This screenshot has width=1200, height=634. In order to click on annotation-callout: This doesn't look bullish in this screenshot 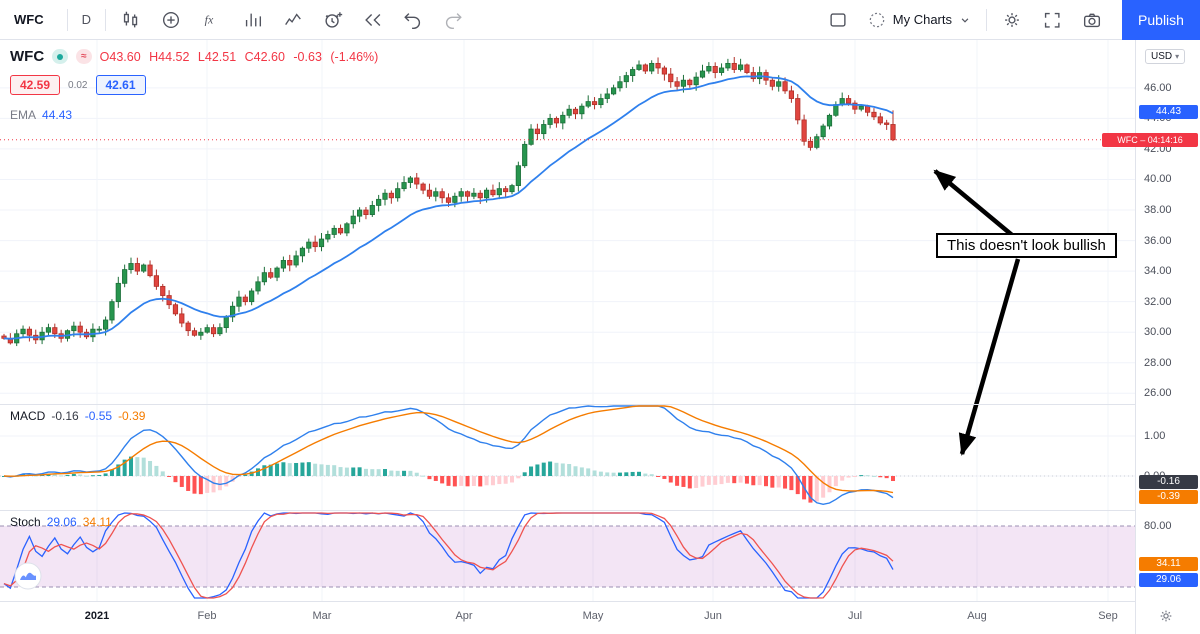, I will do `click(1026, 245)`.